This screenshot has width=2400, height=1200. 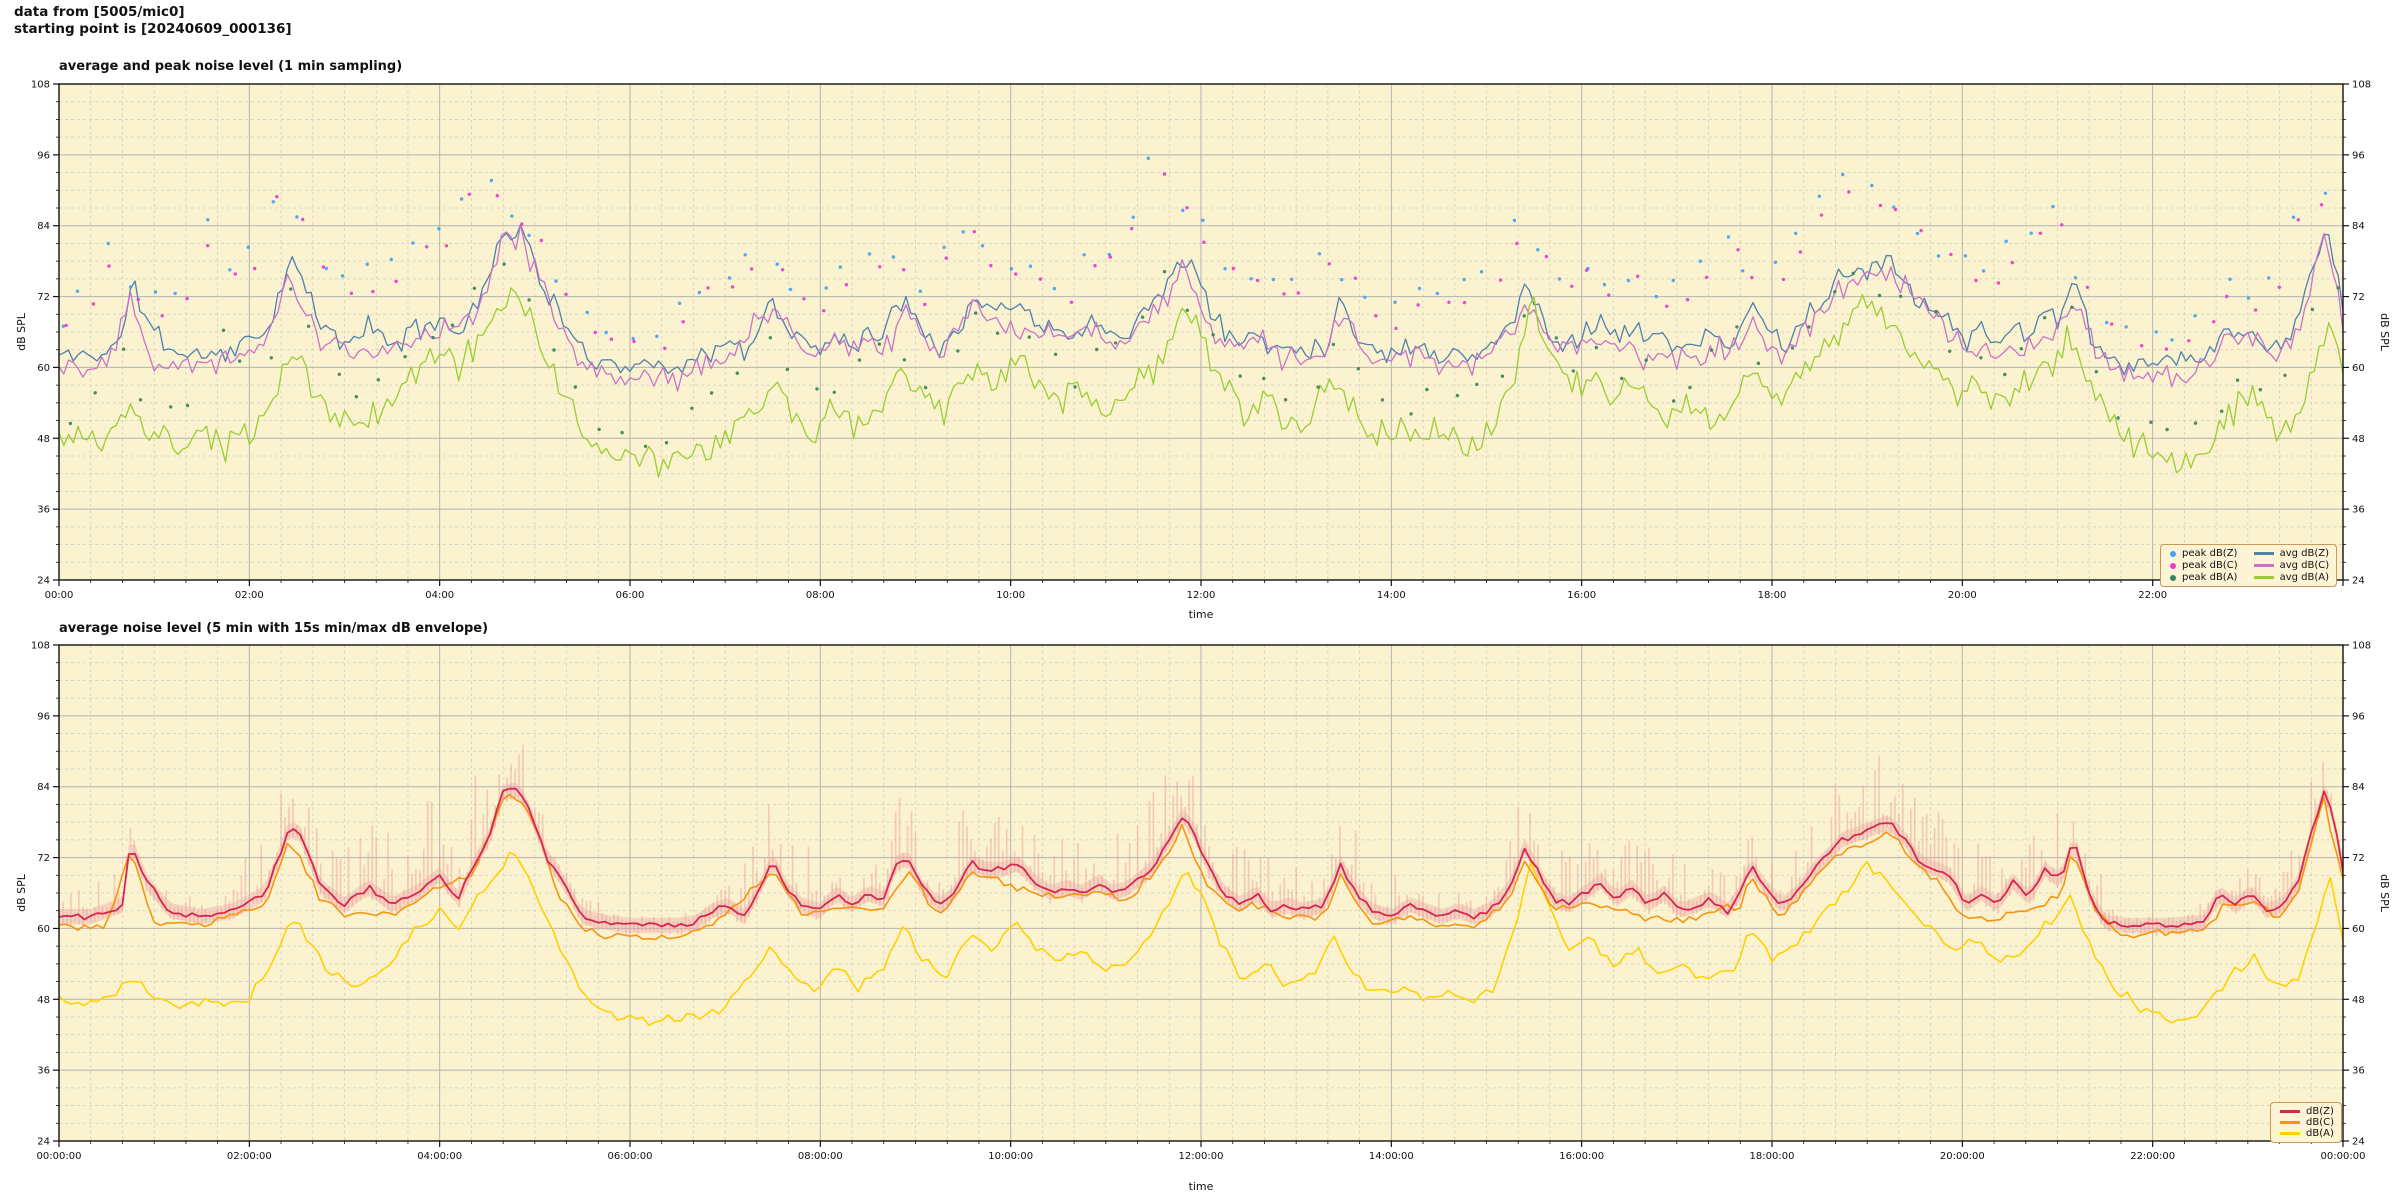 I want to click on legend-row: avg dB(Z), so click(x=2291, y=553).